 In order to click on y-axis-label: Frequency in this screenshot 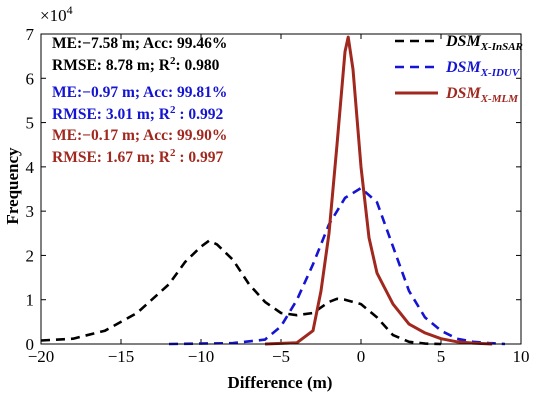, I will do `click(12, 186)`.